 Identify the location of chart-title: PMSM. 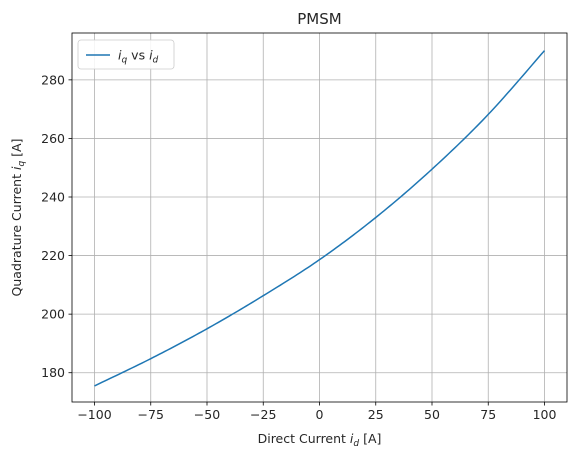
(319, 19).